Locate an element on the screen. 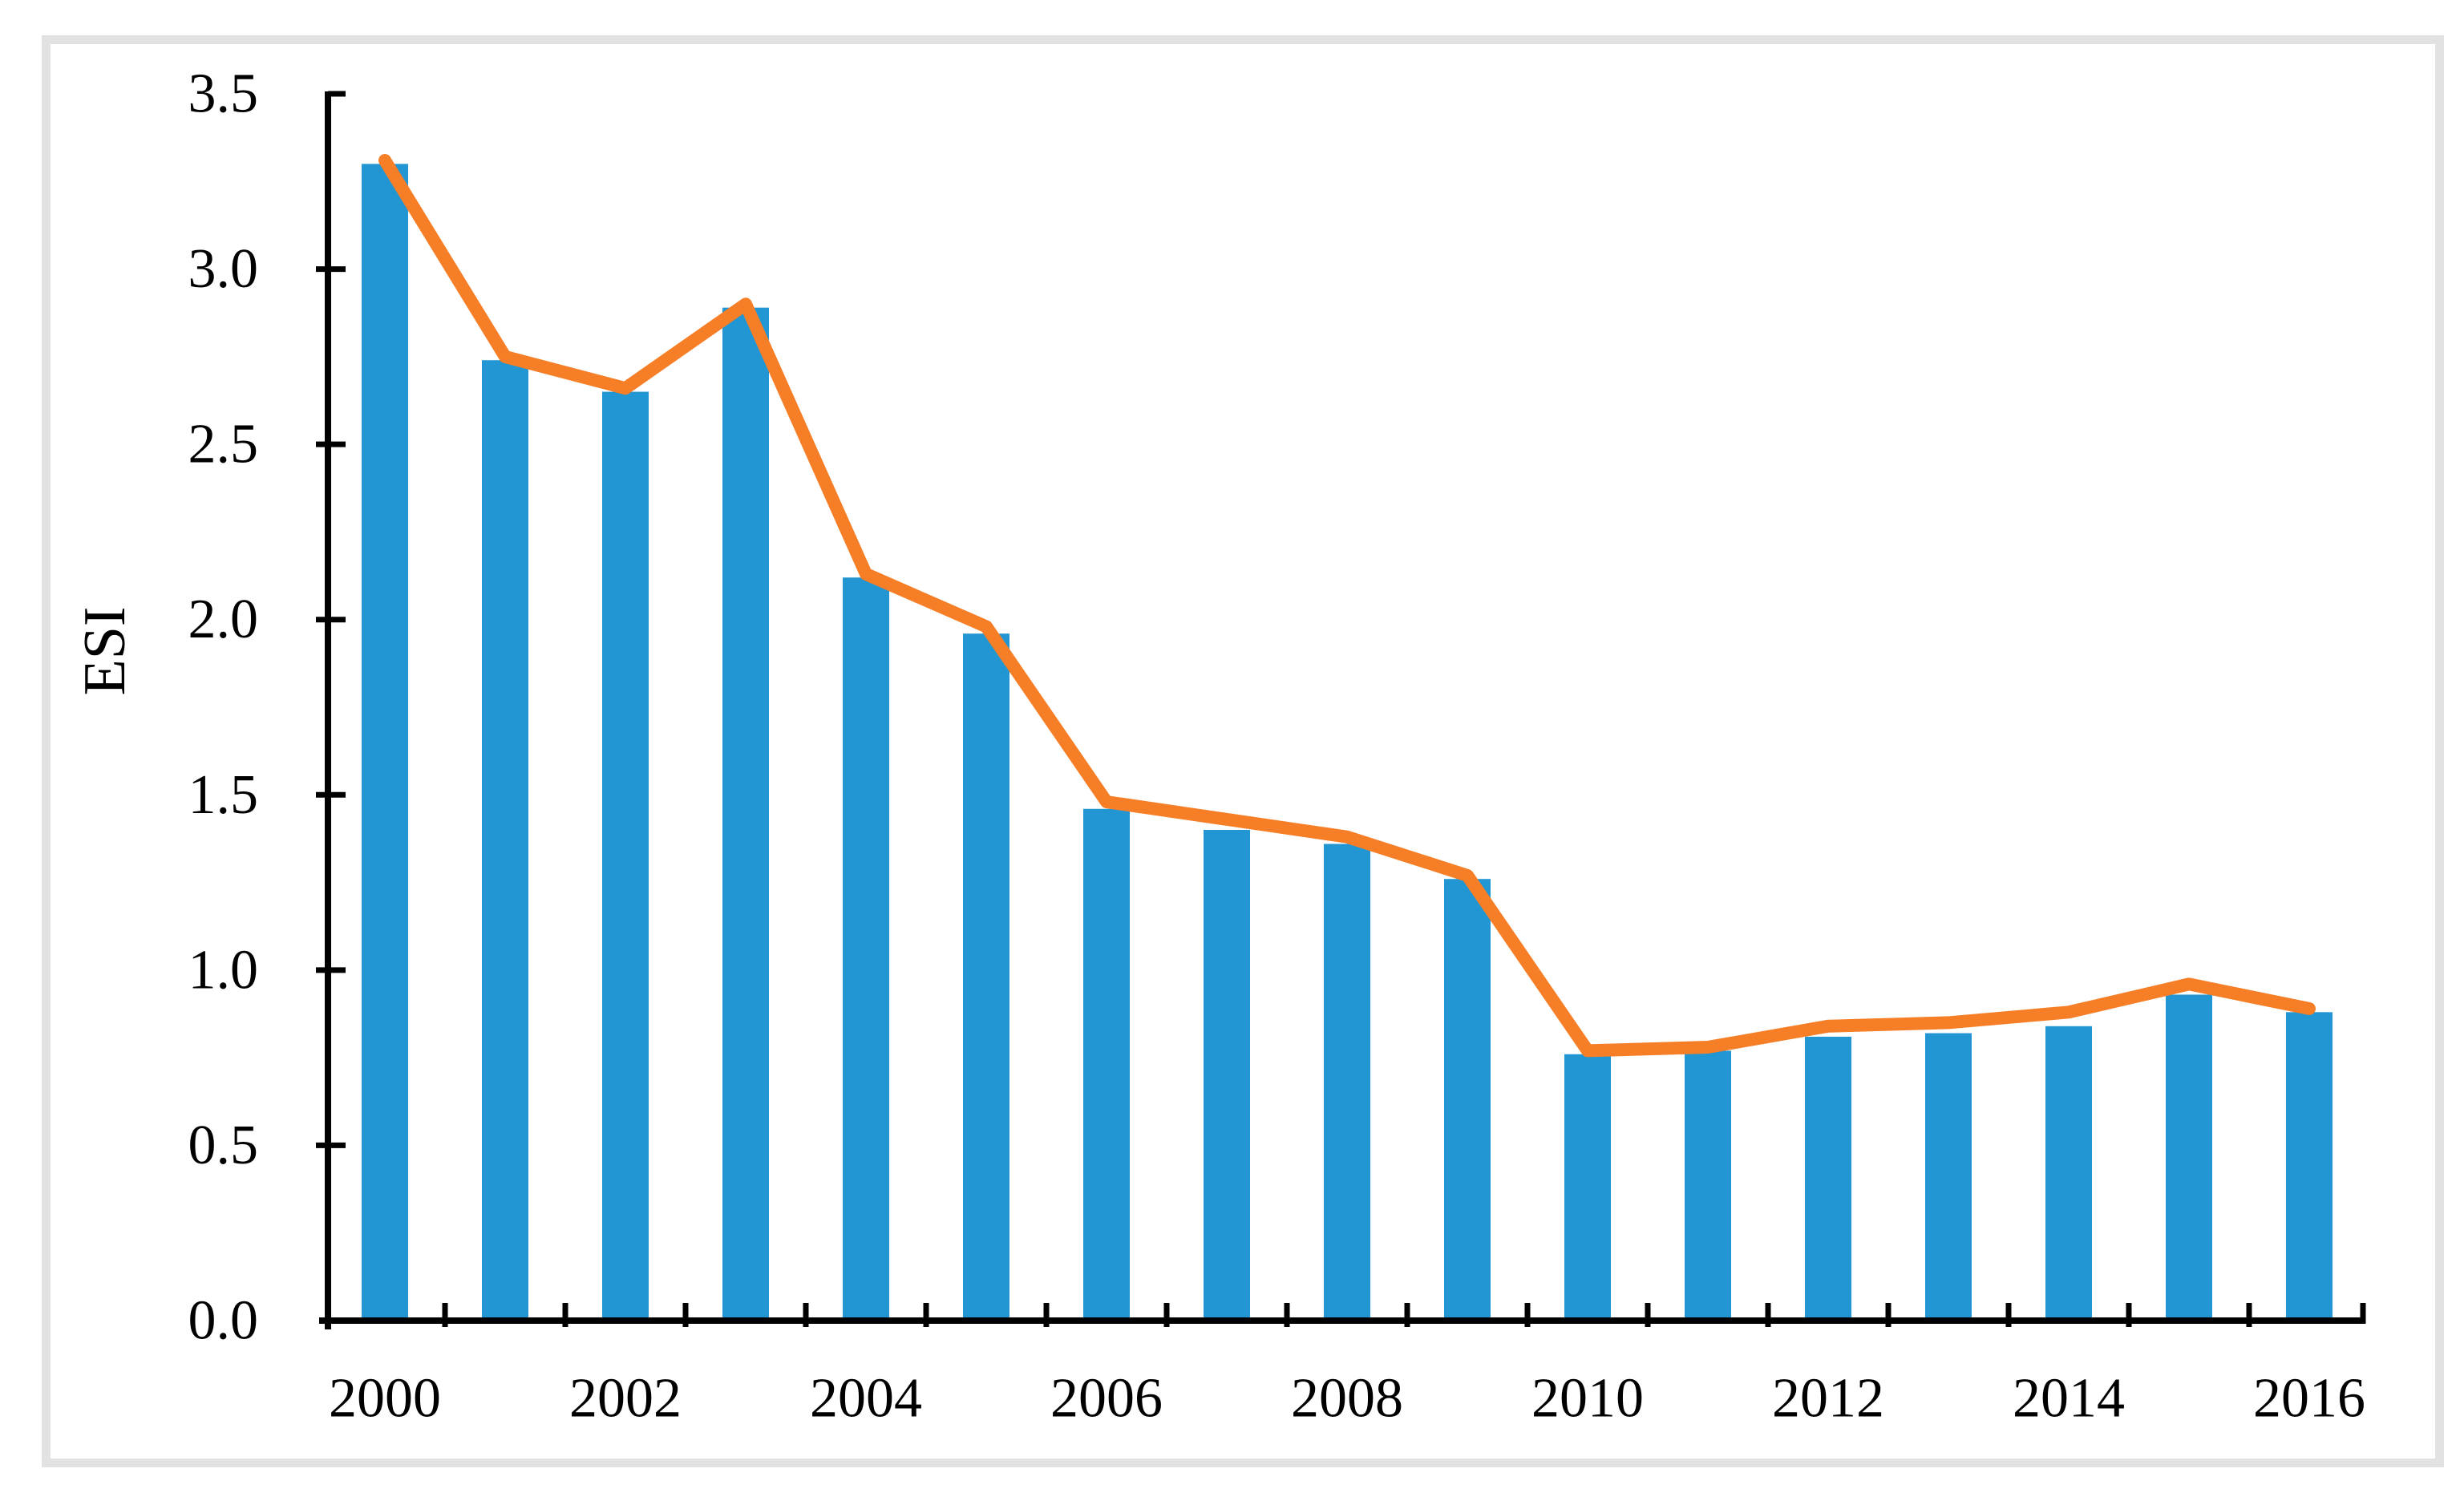  bar-2012 is located at coordinates (1828, 1178).